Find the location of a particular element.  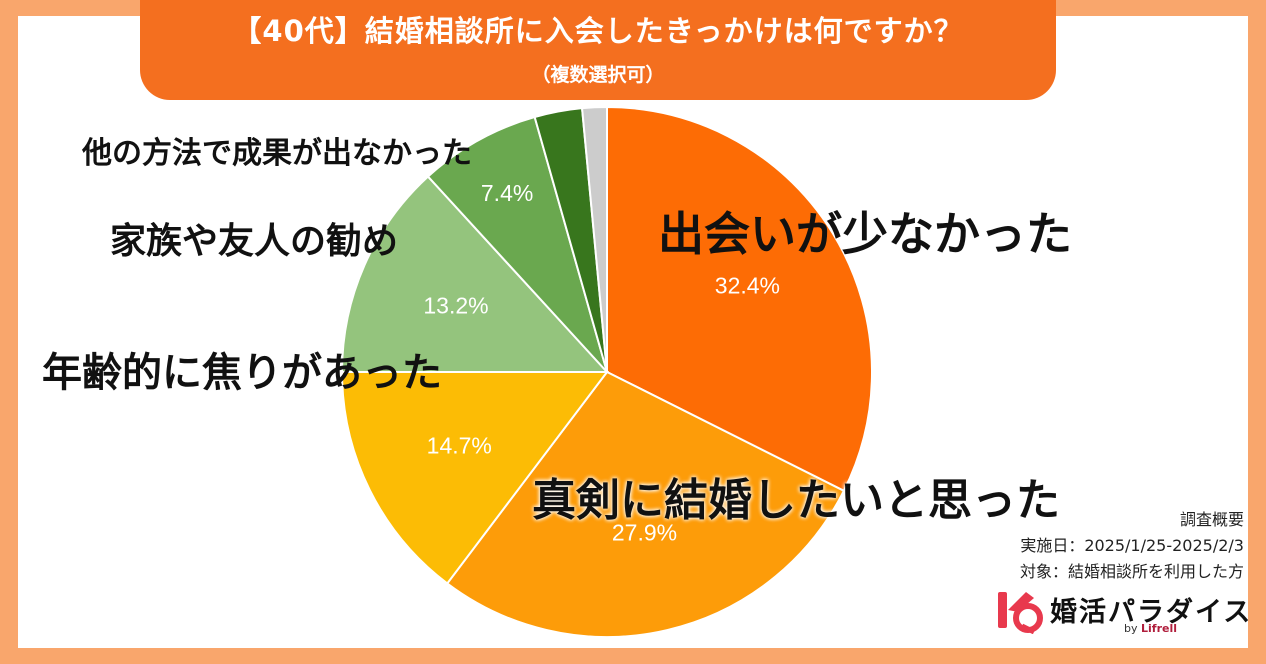

slice-value-label-3: 13.2% is located at coordinates (455, 306).